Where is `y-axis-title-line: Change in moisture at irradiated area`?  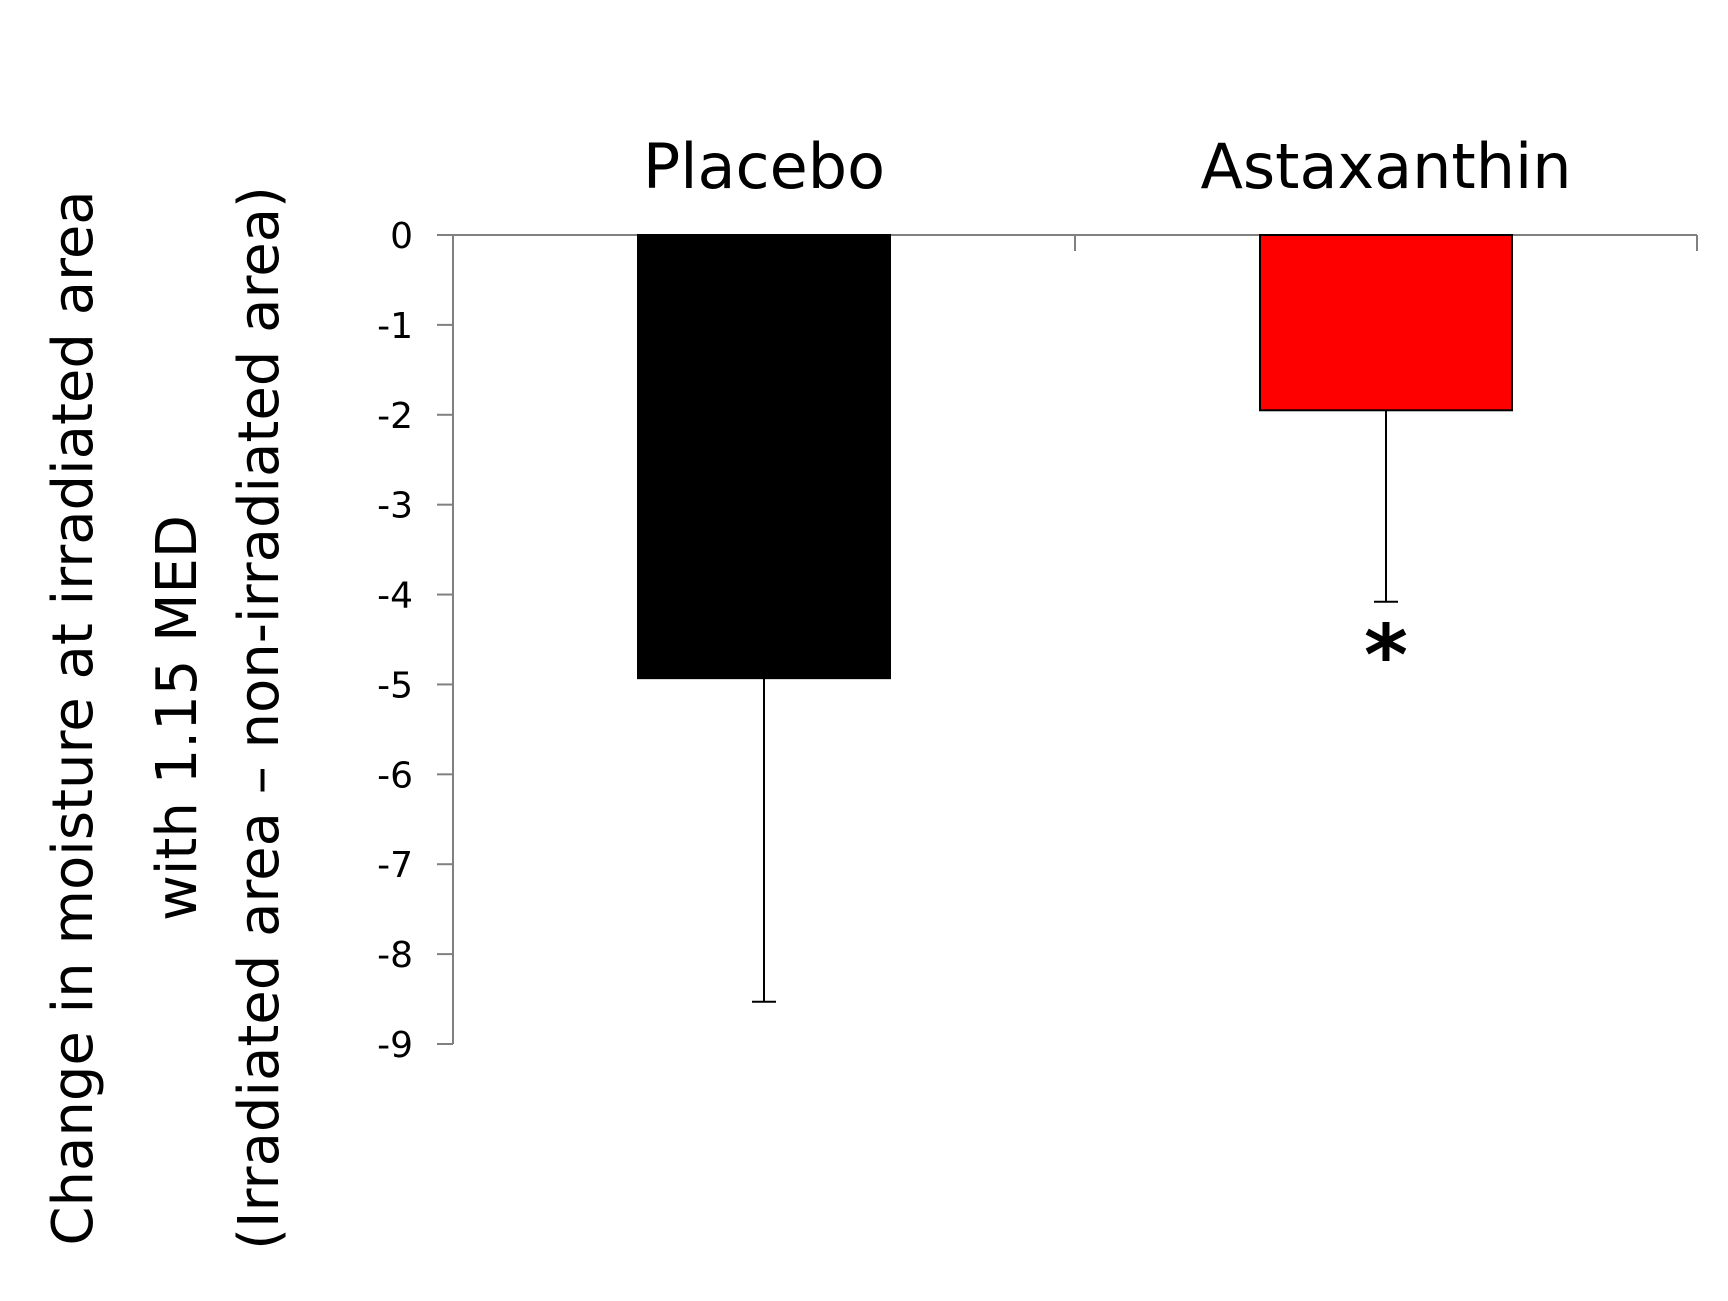
y-axis-title-line: Change in moisture at irradiated area is located at coordinates (73, 717).